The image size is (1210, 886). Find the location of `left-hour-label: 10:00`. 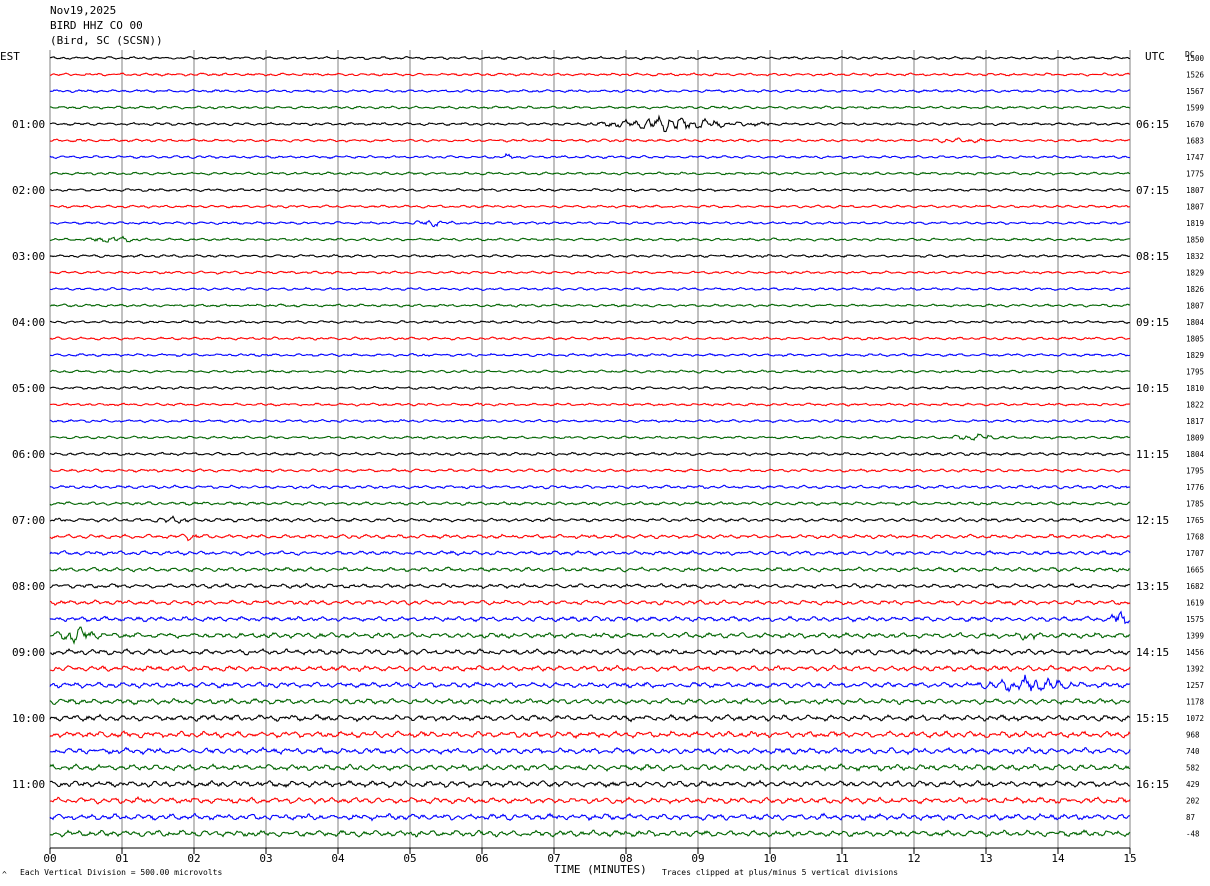

left-hour-label: 10:00 is located at coordinates (28, 718).